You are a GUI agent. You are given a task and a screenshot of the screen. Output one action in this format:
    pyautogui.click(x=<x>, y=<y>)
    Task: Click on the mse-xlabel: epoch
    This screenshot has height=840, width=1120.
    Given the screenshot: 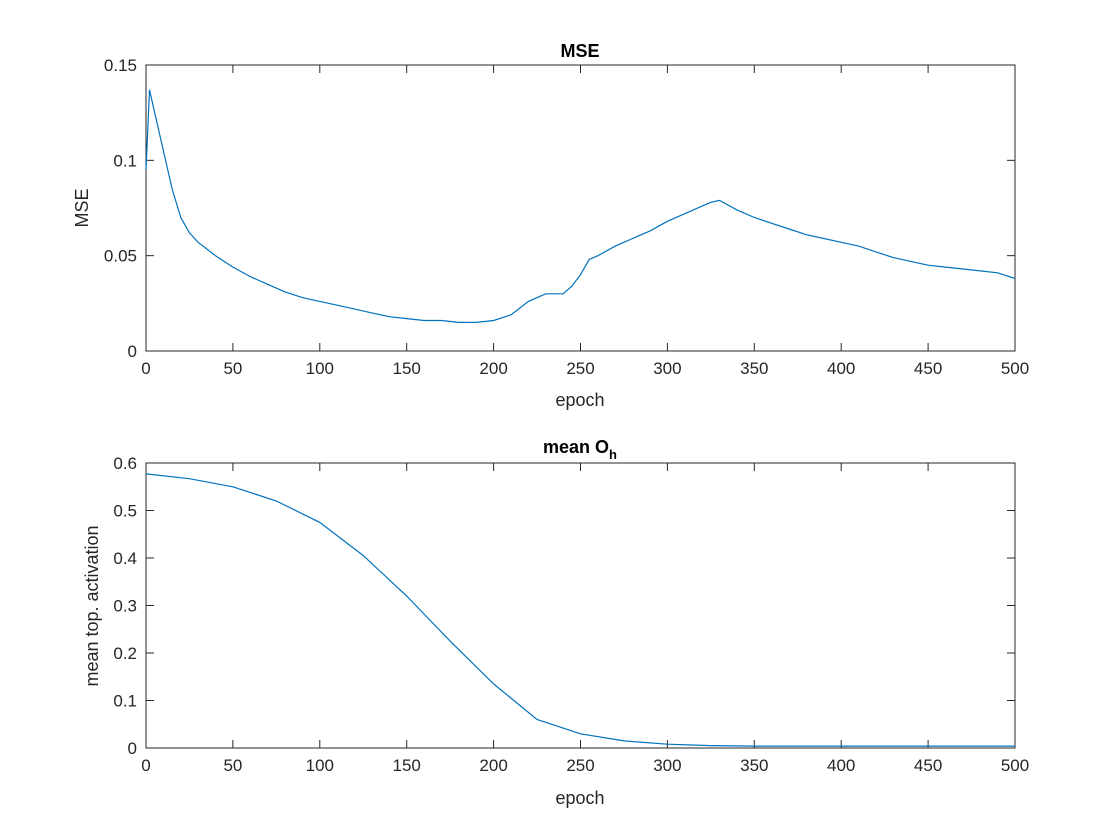 What is the action you would take?
    pyautogui.click(x=579, y=400)
    